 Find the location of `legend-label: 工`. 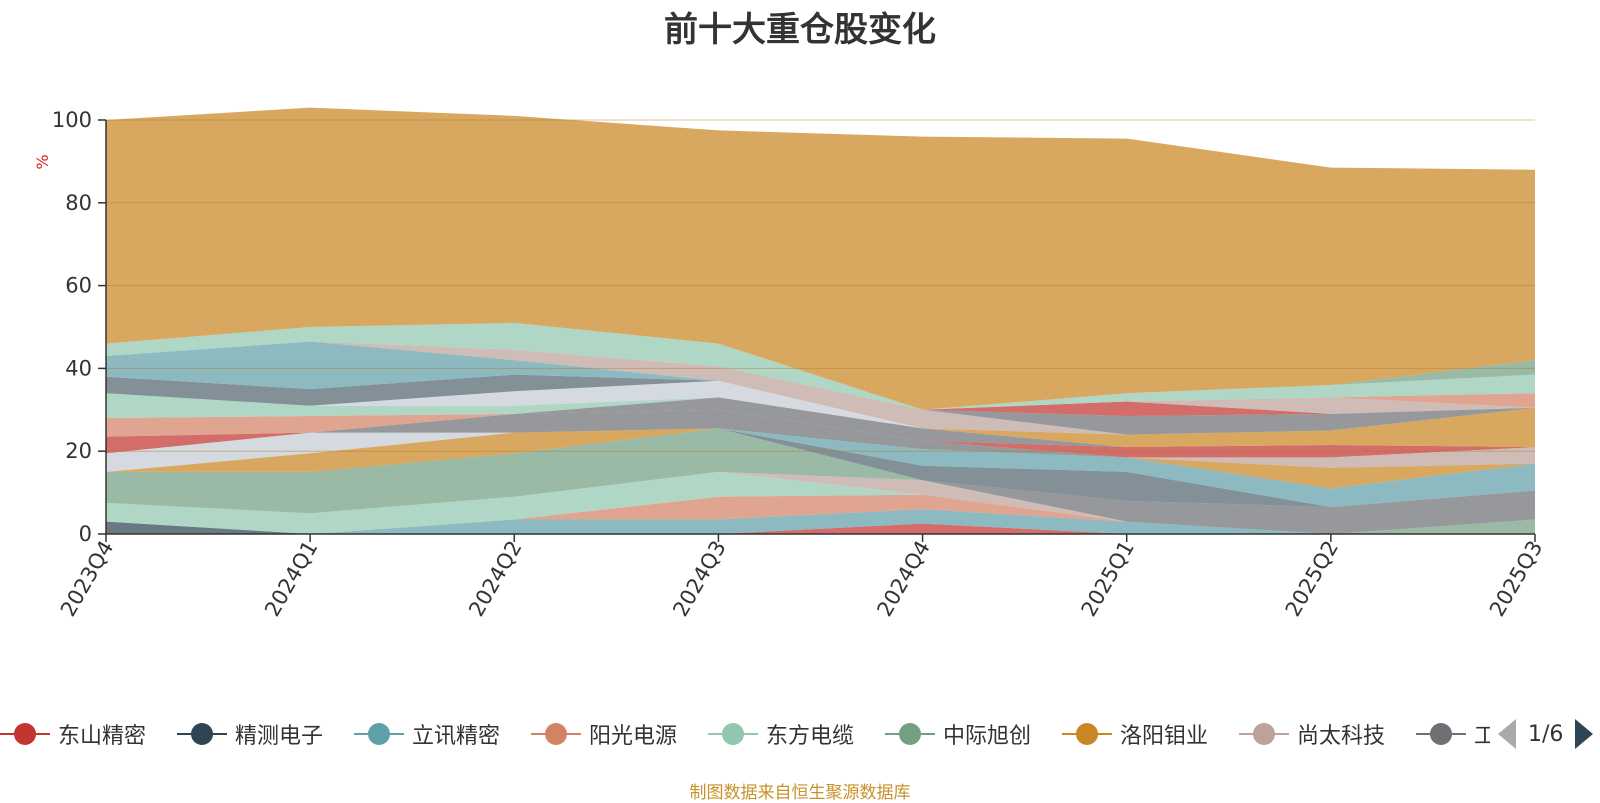

legend-label: 工 is located at coordinates (1482, 736).